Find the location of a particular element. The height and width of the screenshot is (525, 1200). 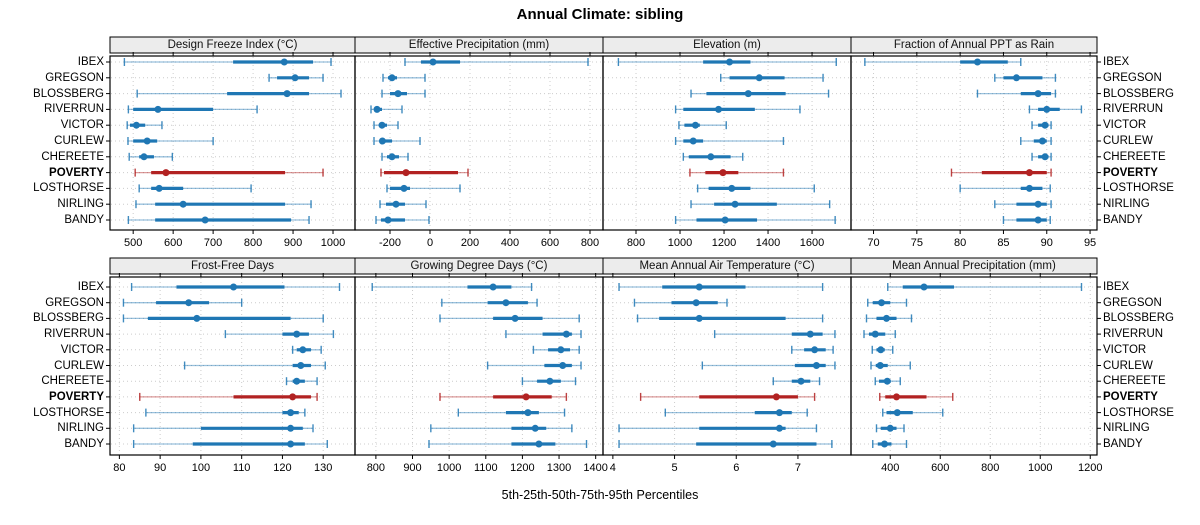

panel-header: Frost-Free Days is located at coordinates (232, 266).